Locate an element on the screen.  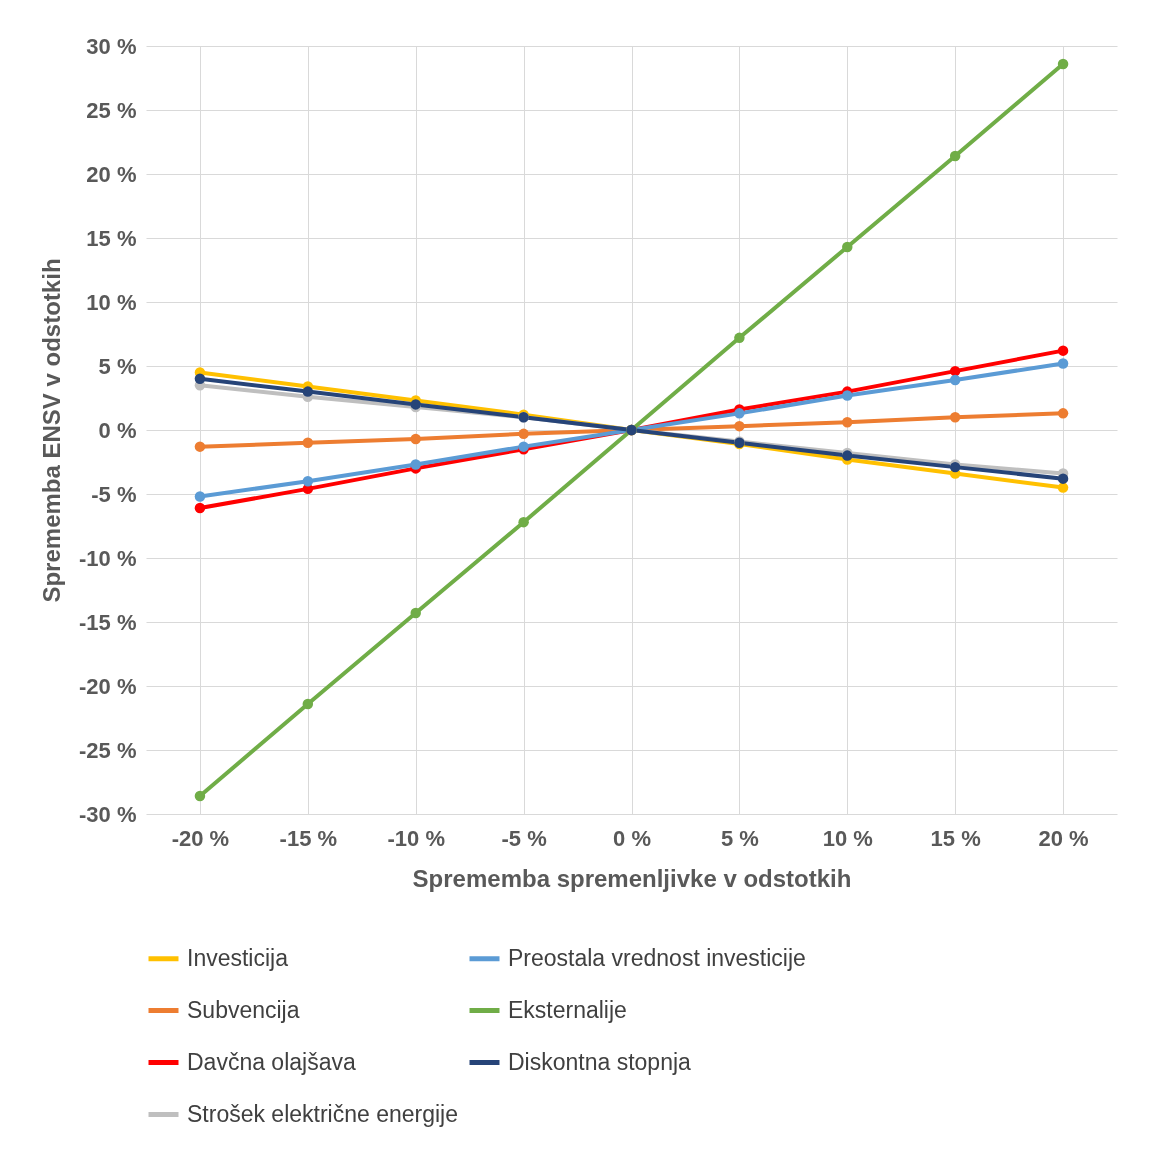
y-tick-label: -25 % is located at coordinates (108, 750).